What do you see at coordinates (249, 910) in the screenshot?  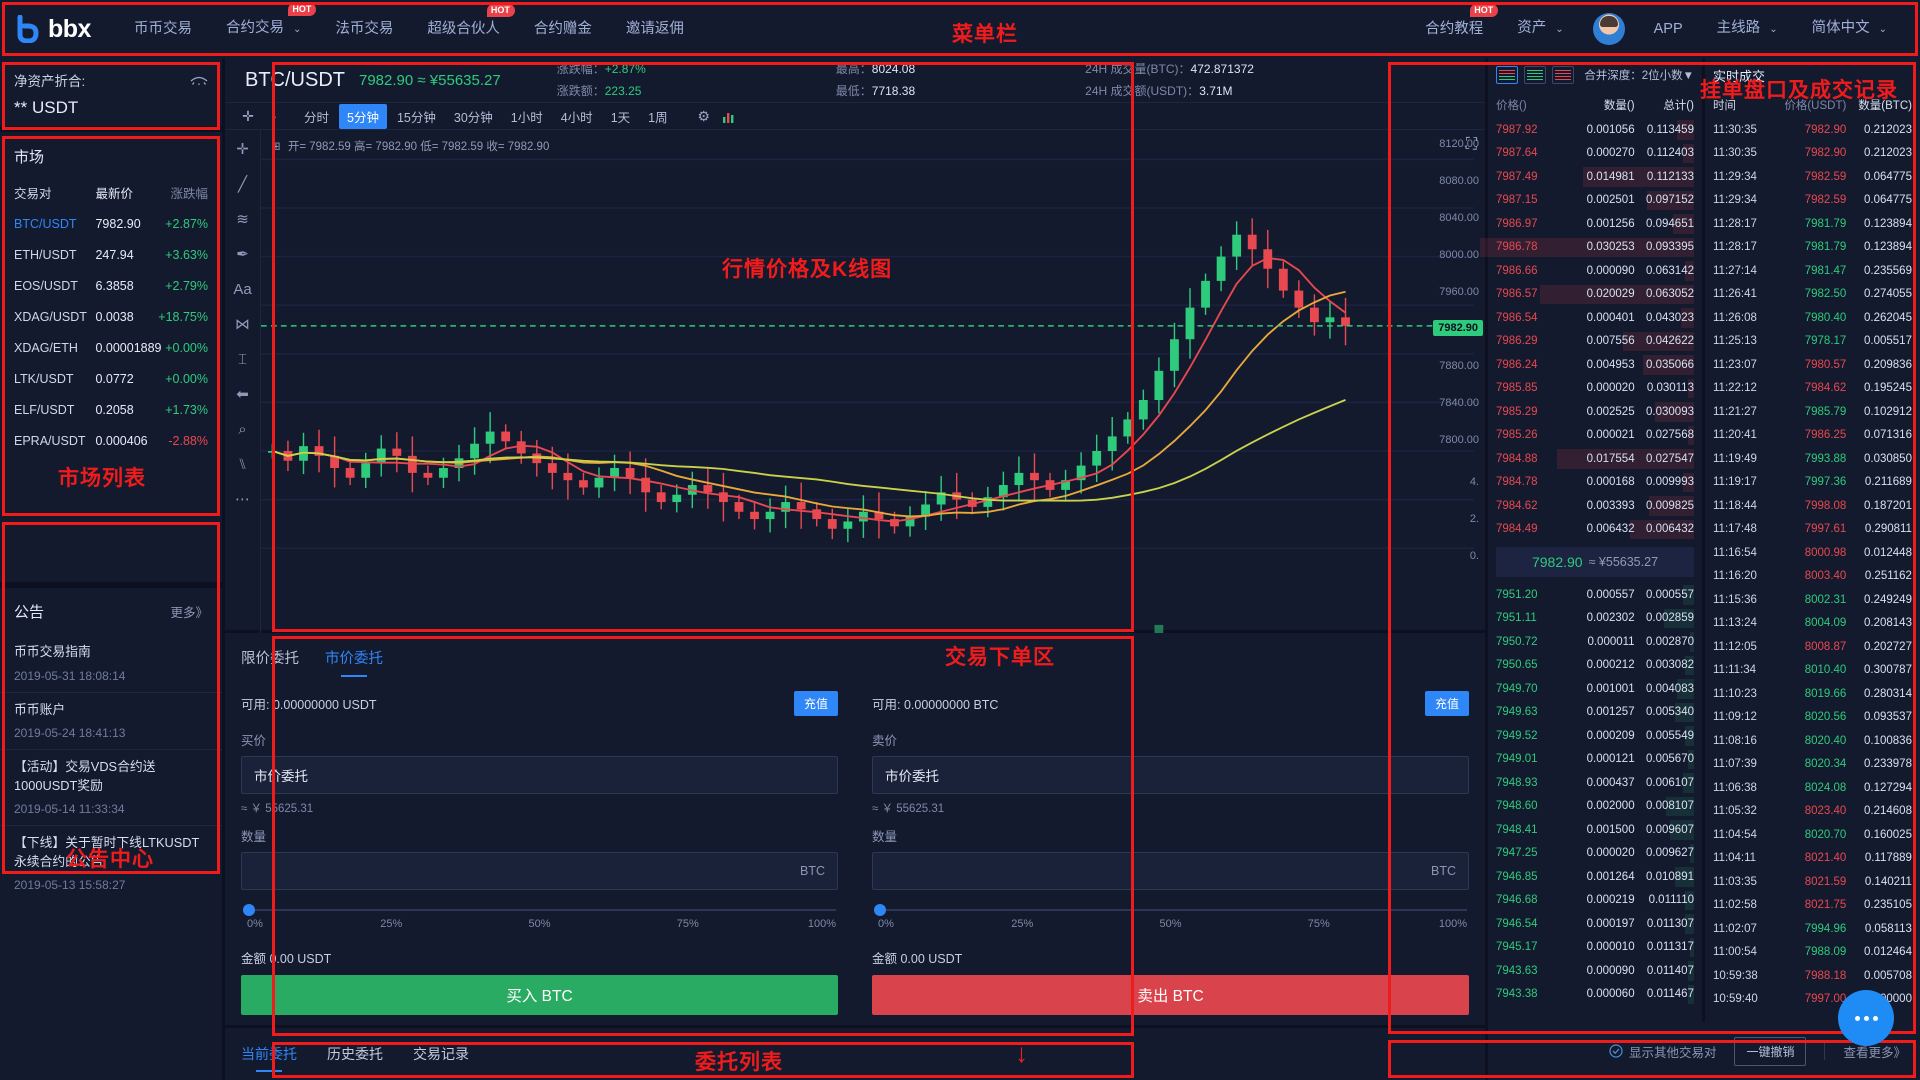 I see `buy-slider-knob` at bounding box center [249, 910].